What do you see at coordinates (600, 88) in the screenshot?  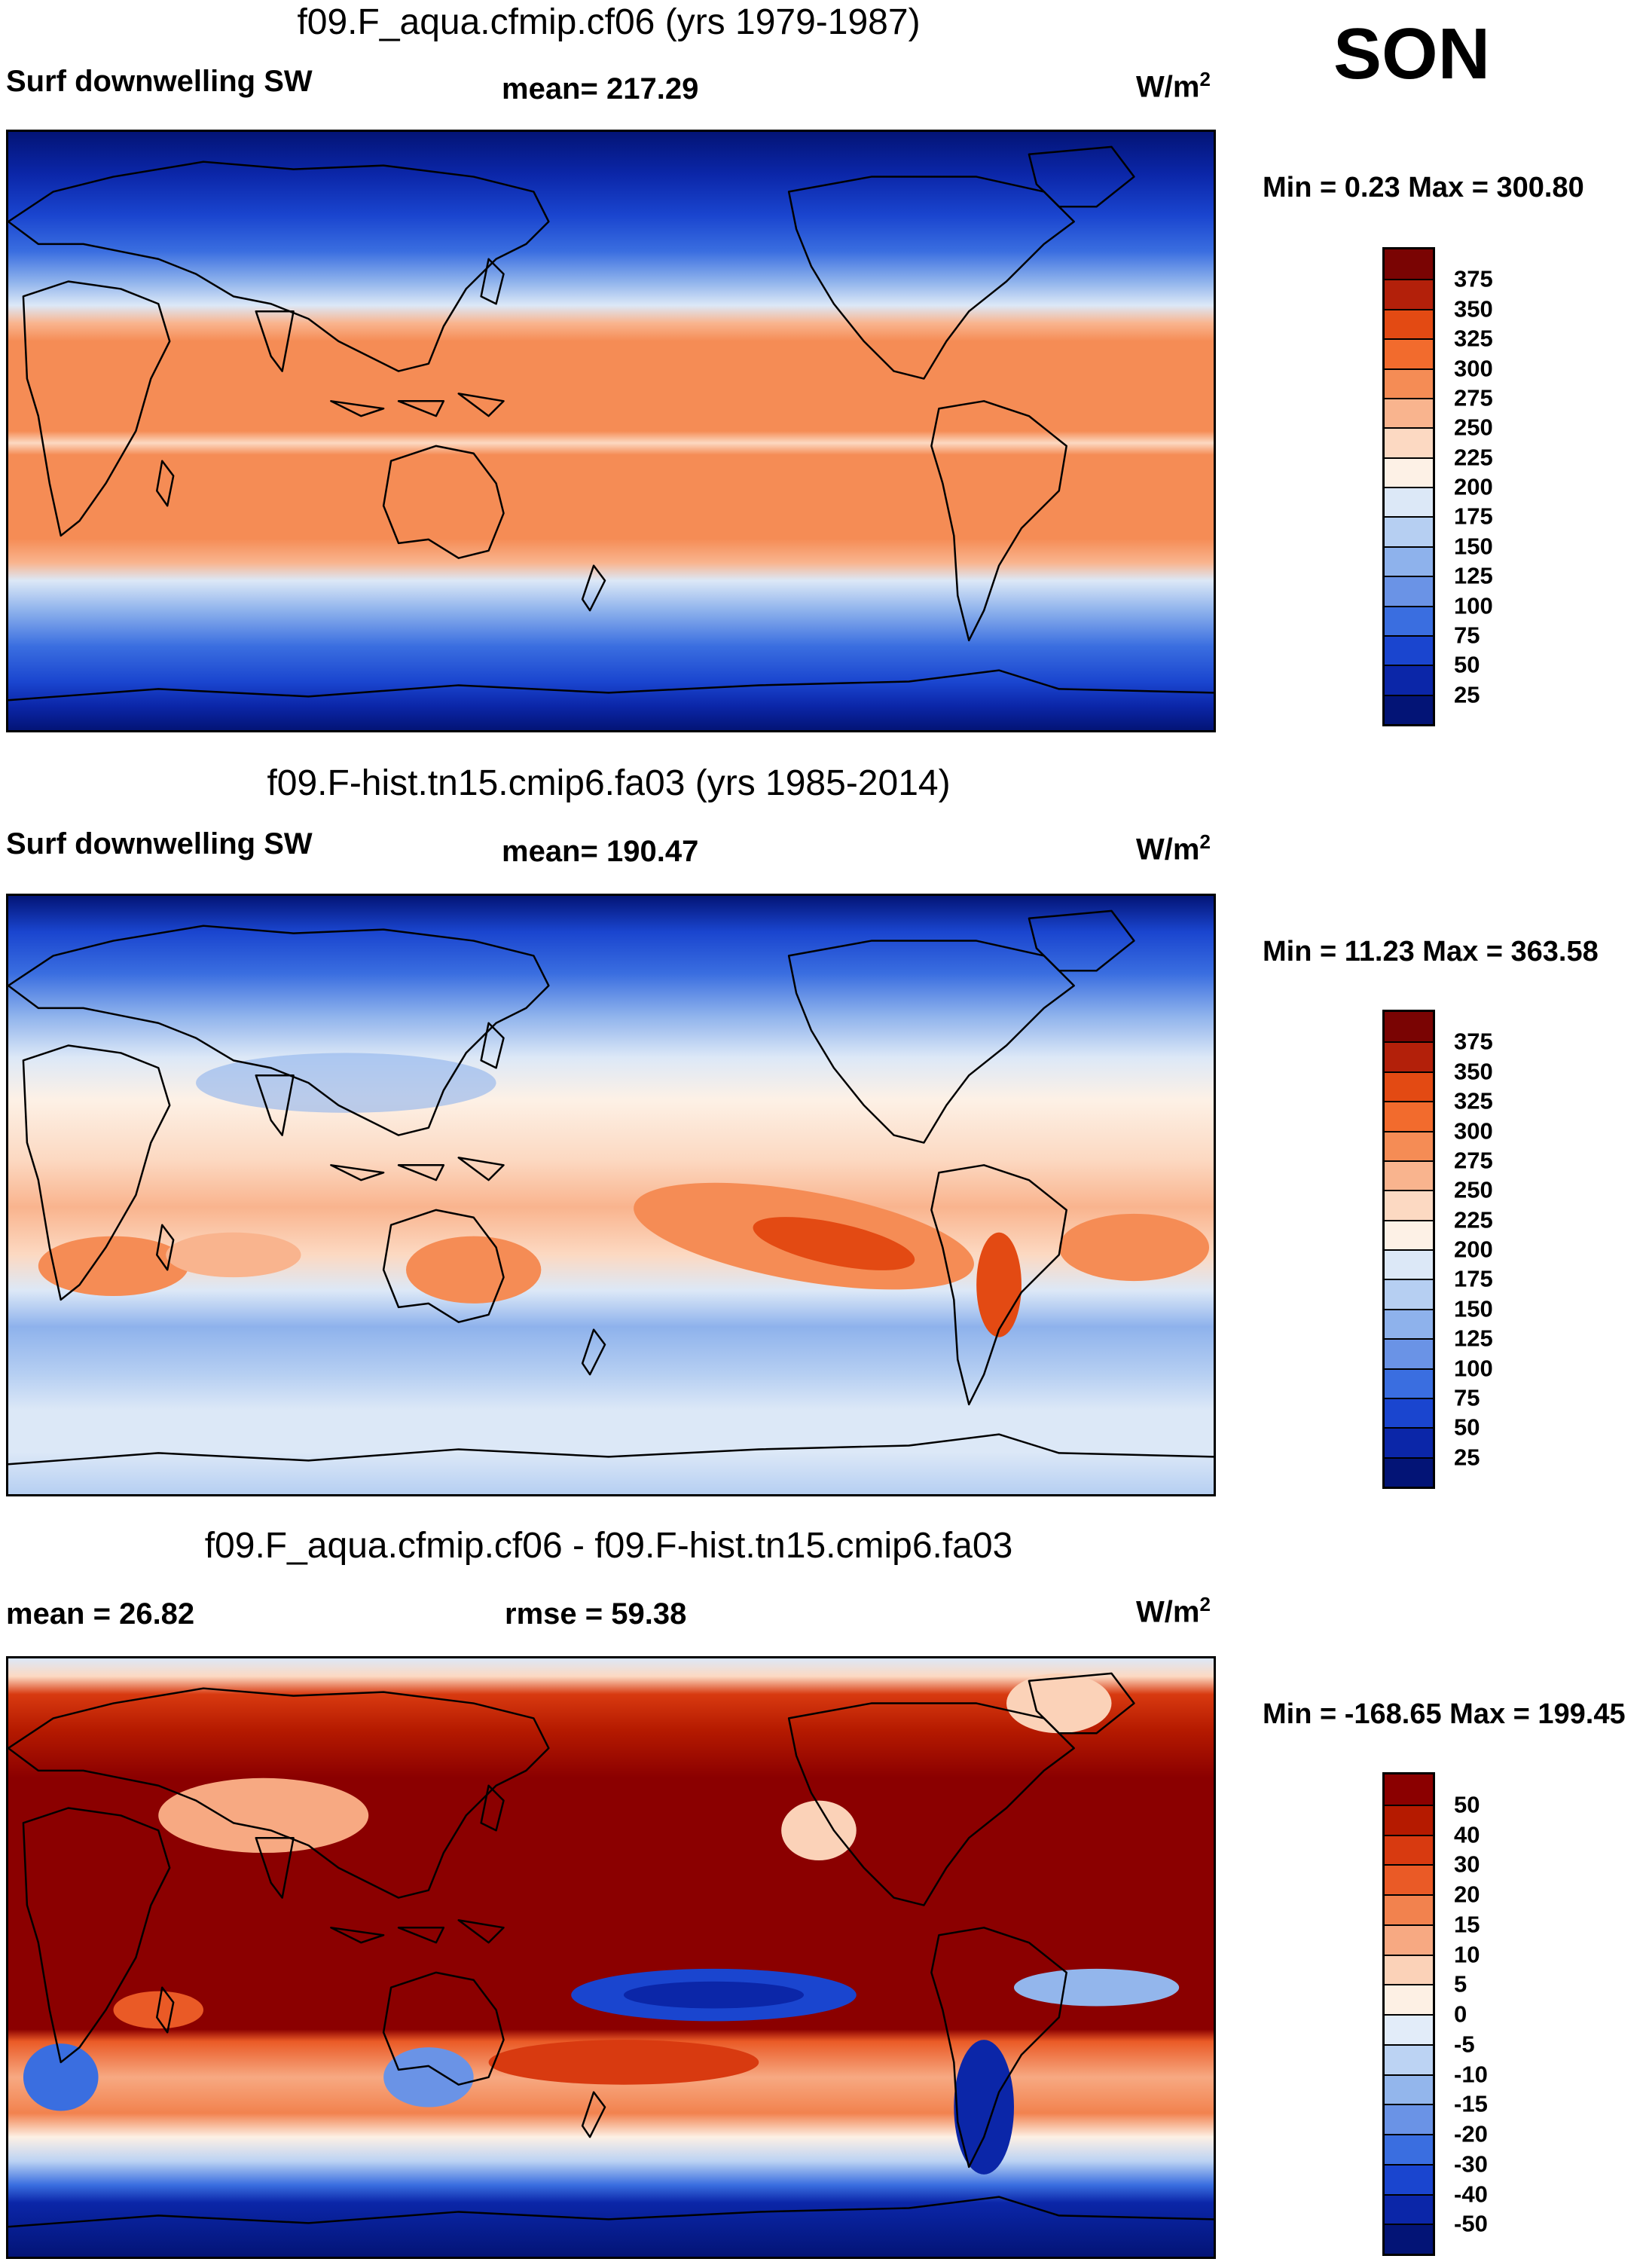 I see `panel-1-mean-label: mean= 217.29` at bounding box center [600, 88].